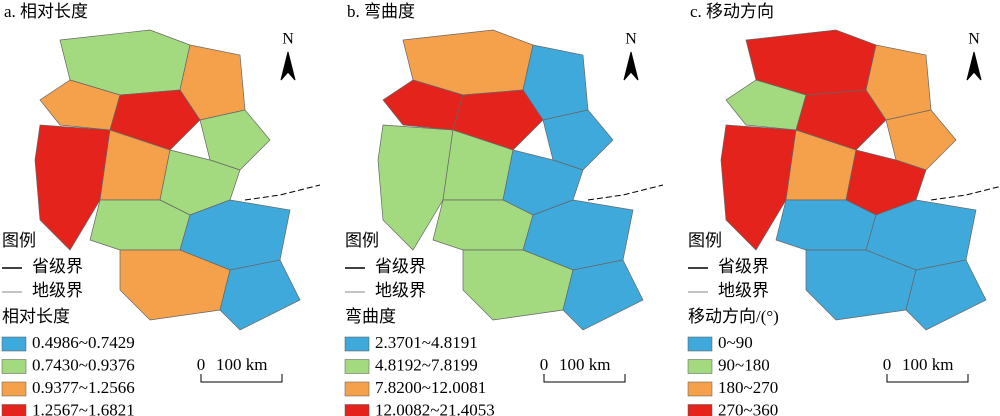 The width and height of the screenshot is (1000, 416). What do you see at coordinates (83, 408) in the screenshot?
I see `legend-class-label: 1.2567~1.6821` at bounding box center [83, 408].